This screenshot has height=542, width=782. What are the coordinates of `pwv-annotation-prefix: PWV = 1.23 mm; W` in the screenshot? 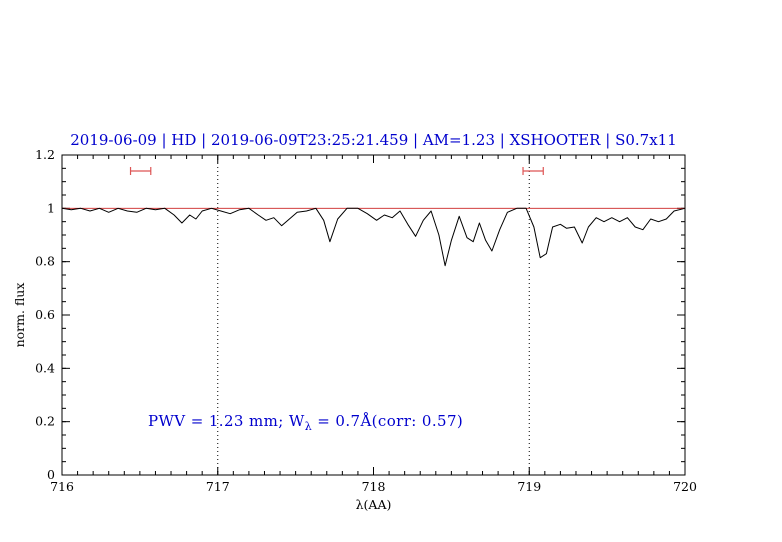 It's located at (226, 421).